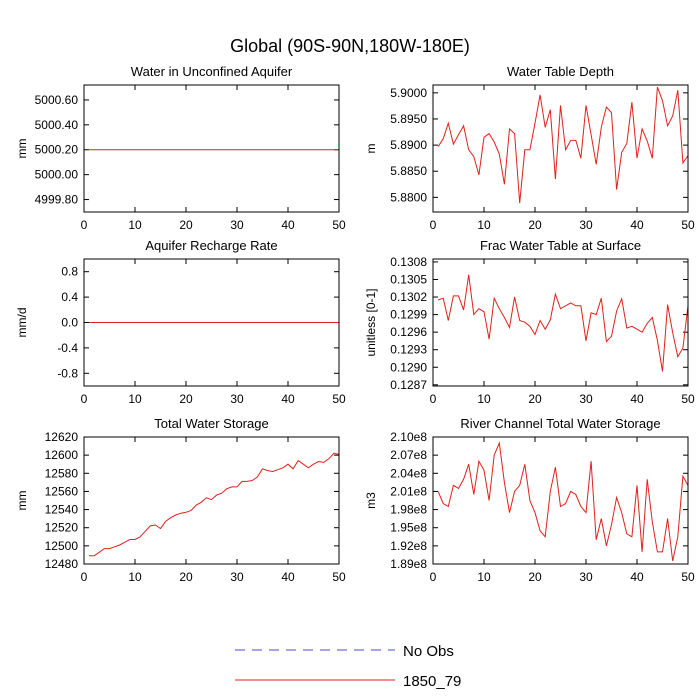 Image resolution: width=700 pixels, height=700 pixels. What do you see at coordinates (408, 197) in the screenshot?
I see `y-tick-label: 5.8800` at bounding box center [408, 197].